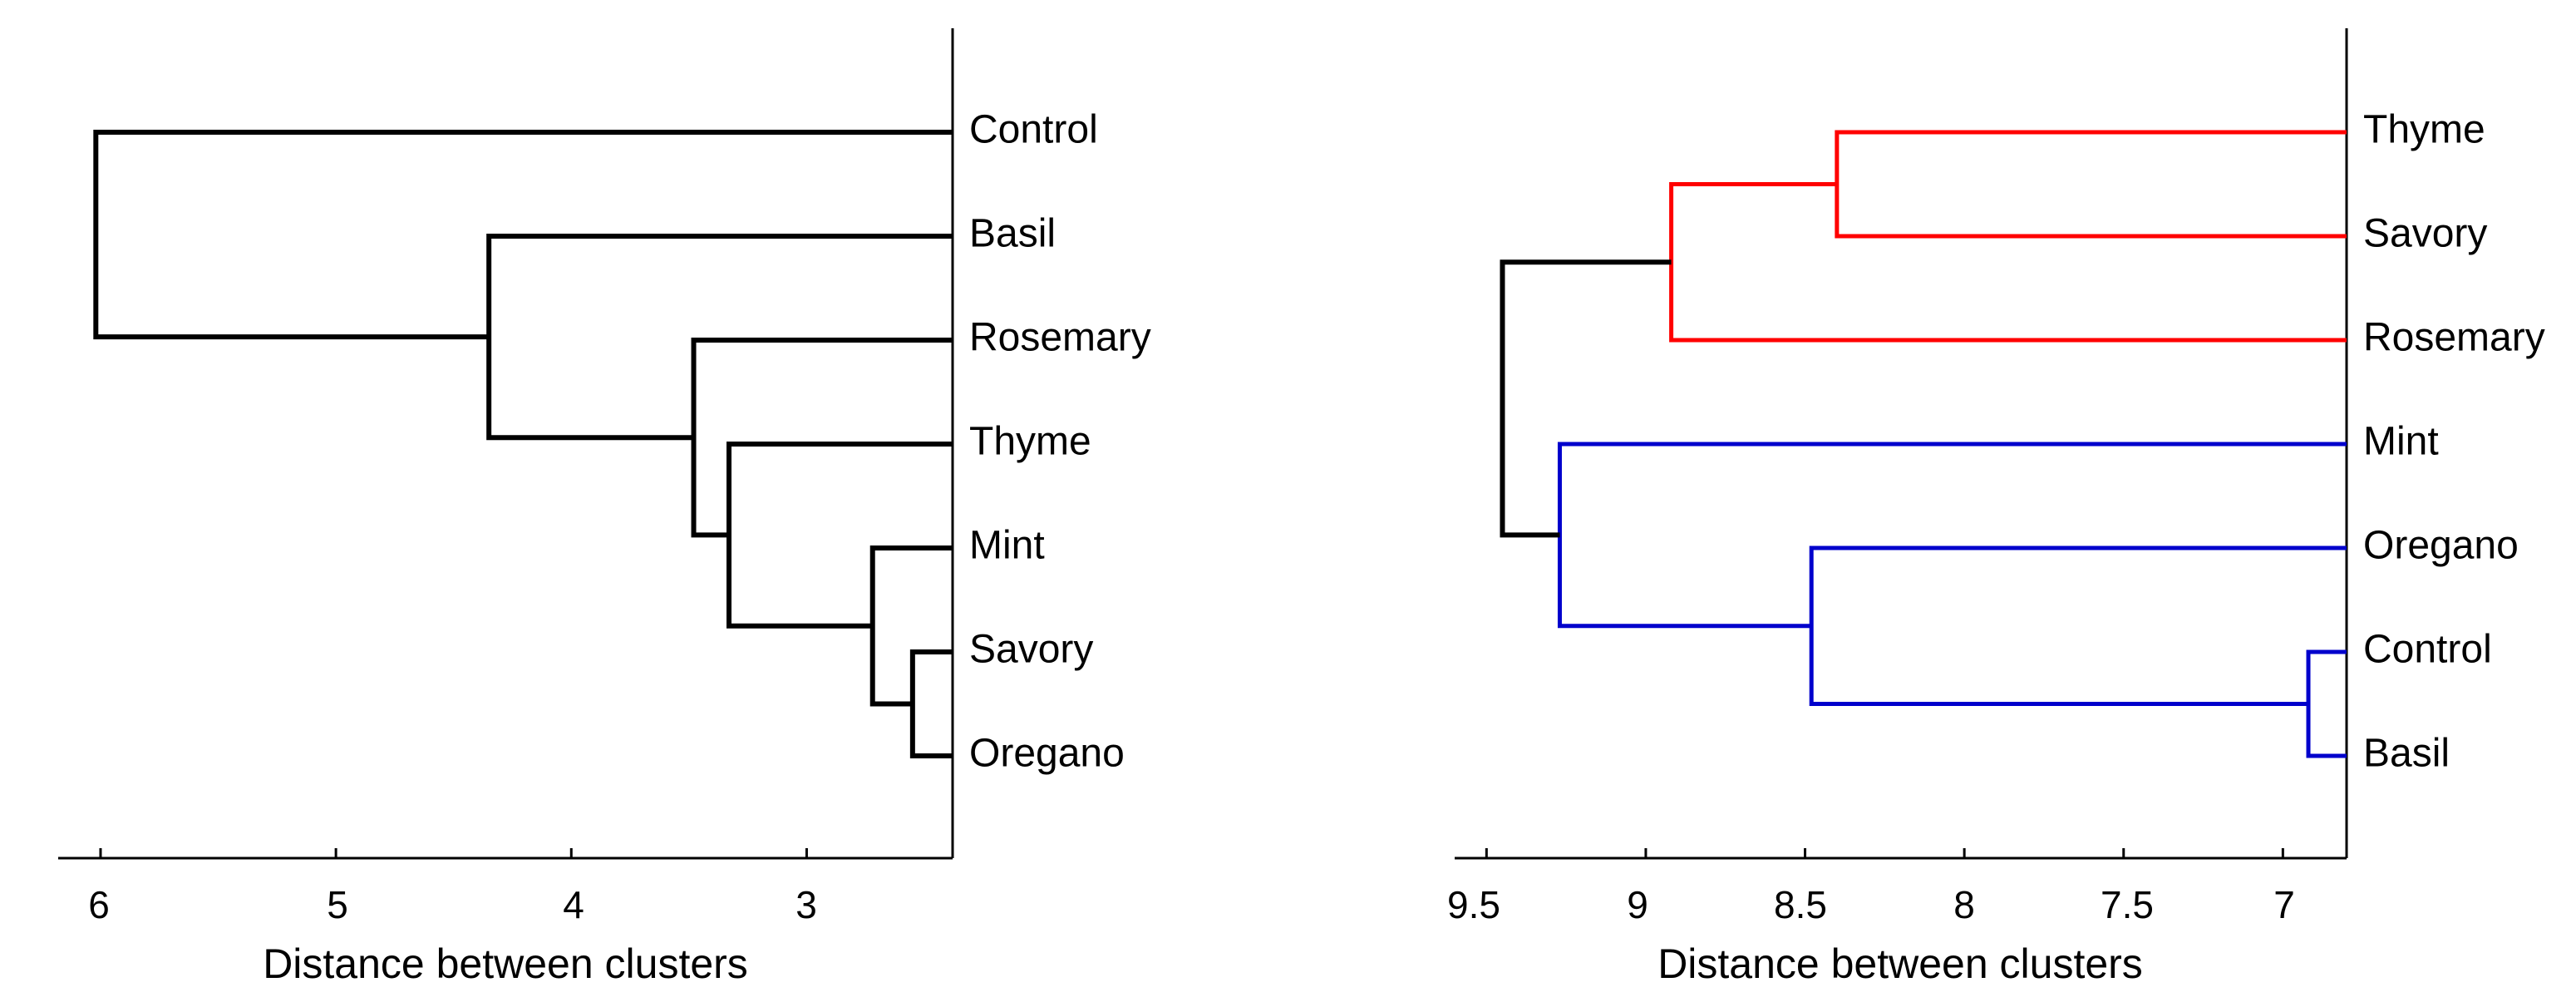 The image size is (2576, 1007). Describe the element at coordinates (337, 904) in the screenshot. I see `x-tick-label: 5` at that location.